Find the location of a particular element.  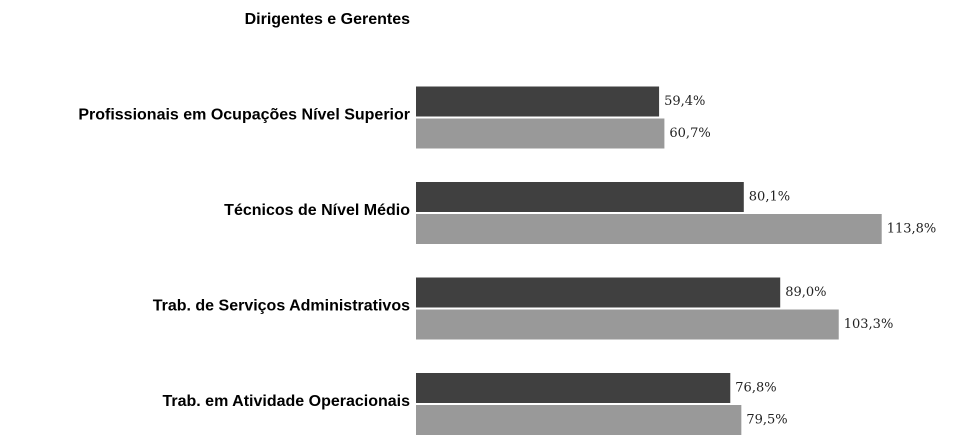

category-label: Dirigentes e Gerentes is located at coordinates (328, 19).